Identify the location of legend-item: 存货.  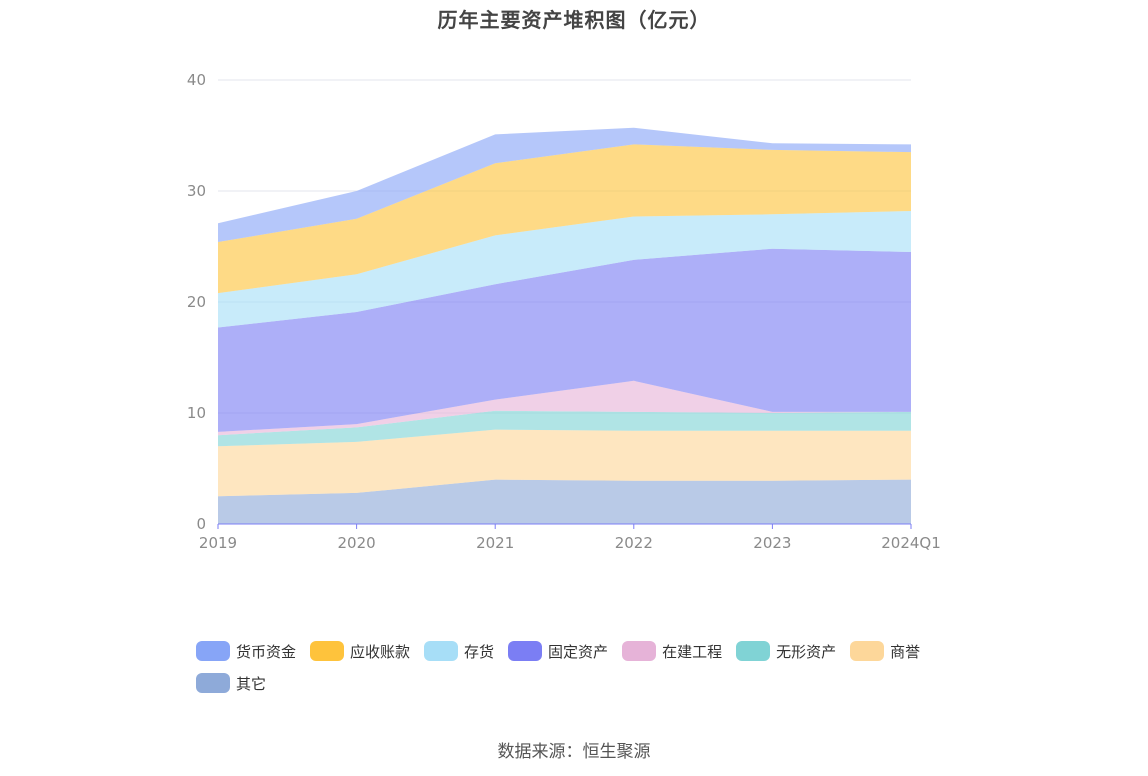
(459, 651).